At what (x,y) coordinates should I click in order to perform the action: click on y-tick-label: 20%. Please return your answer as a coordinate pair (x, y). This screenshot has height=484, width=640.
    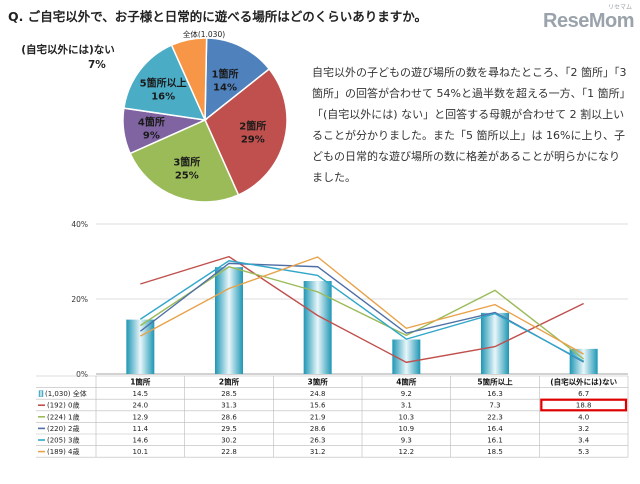
    Looking at the image, I should click on (79, 299).